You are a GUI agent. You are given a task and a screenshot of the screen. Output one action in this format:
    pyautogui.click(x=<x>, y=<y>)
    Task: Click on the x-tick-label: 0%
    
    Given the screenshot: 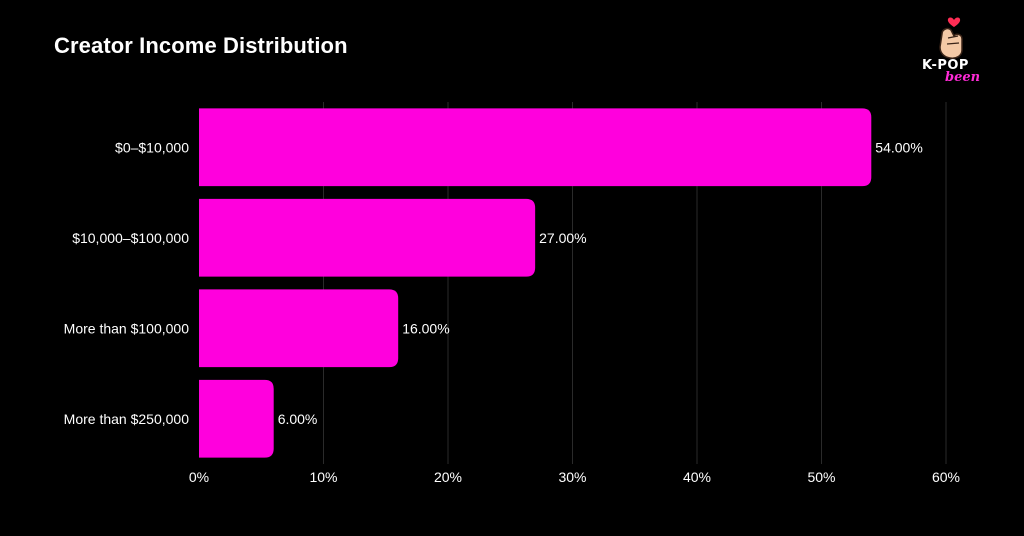 What is the action you would take?
    pyautogui.click(x=199, y=477)
    